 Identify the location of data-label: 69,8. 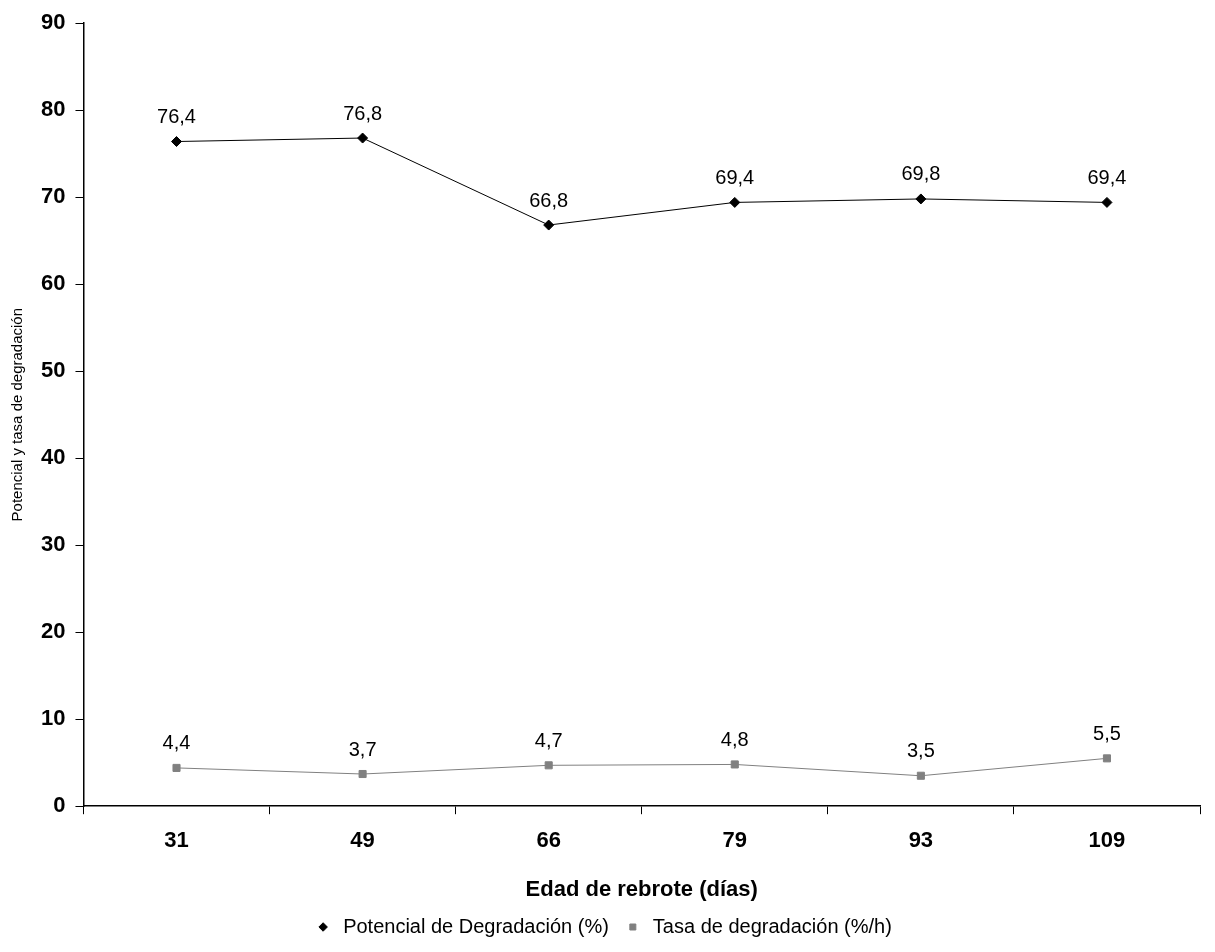
(921, 173).